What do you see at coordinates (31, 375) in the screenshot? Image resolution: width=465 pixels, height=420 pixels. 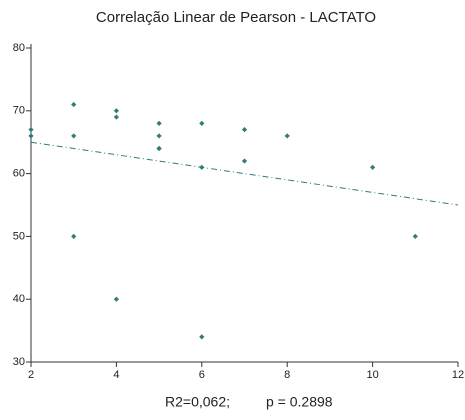 I see `x-tick-label: 2` at bounding box center [31, 375].